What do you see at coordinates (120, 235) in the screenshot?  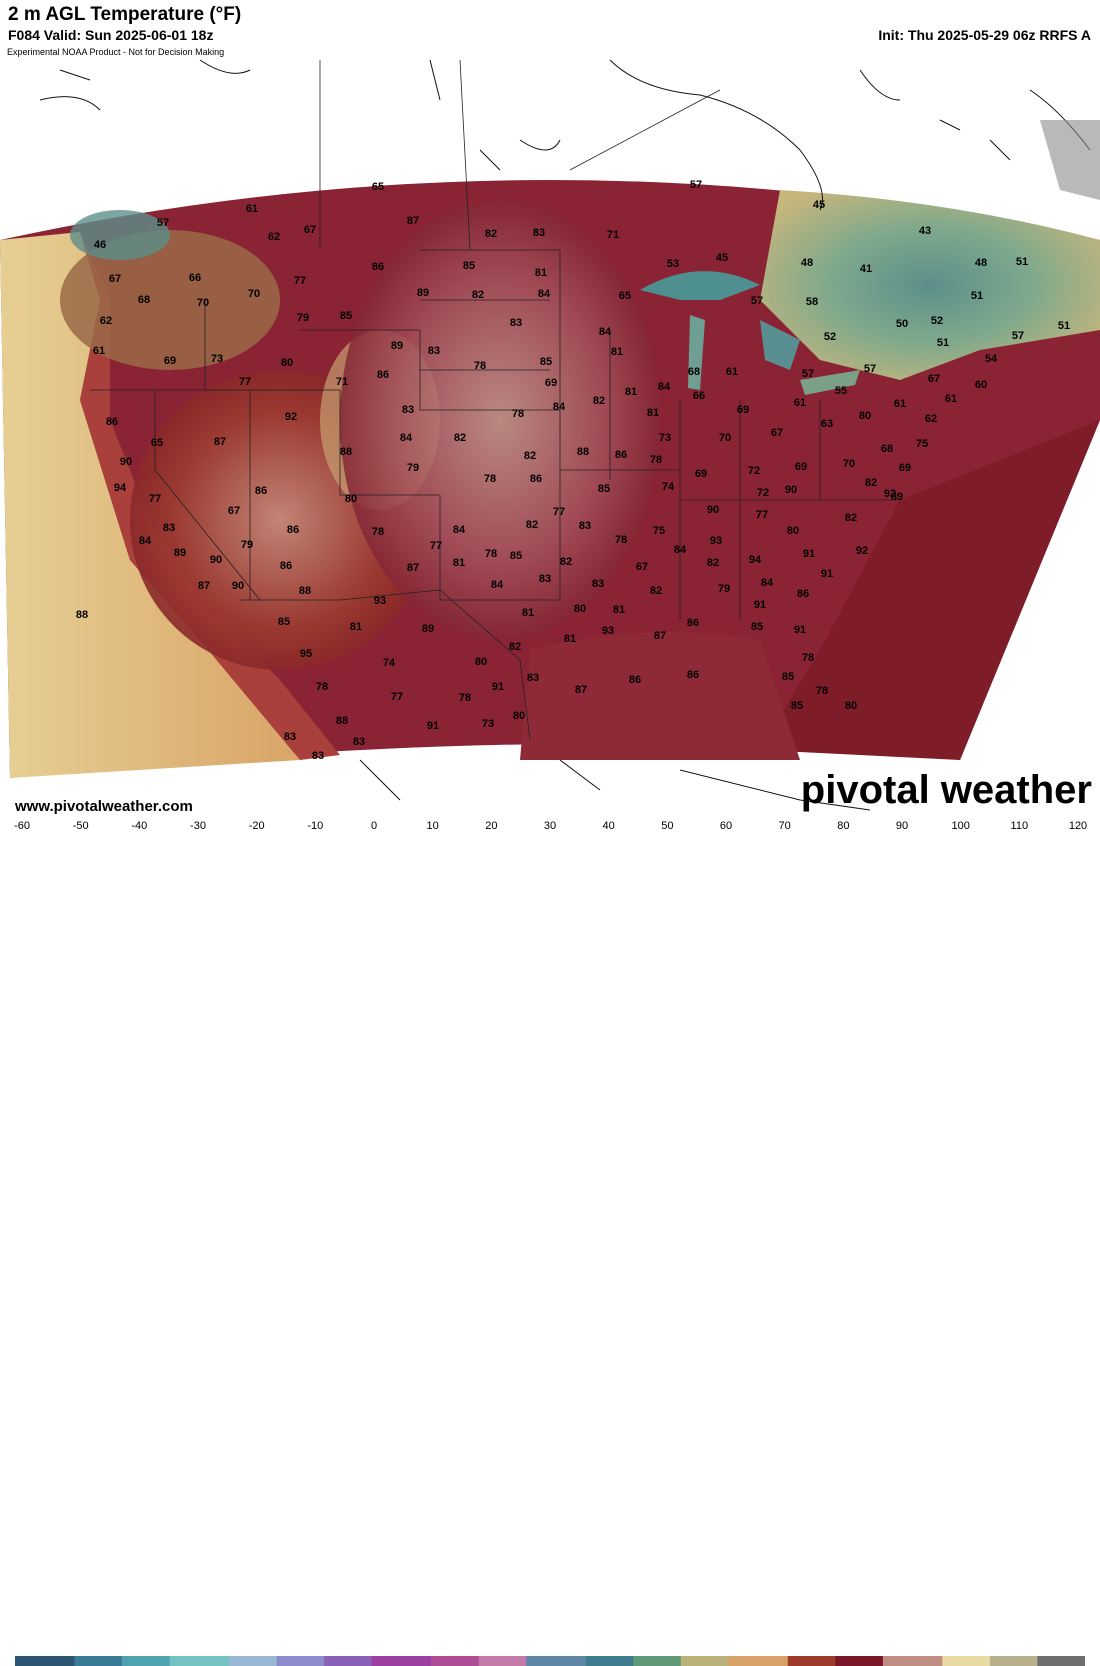 I see `cascades` at bounding box center [120, 235].